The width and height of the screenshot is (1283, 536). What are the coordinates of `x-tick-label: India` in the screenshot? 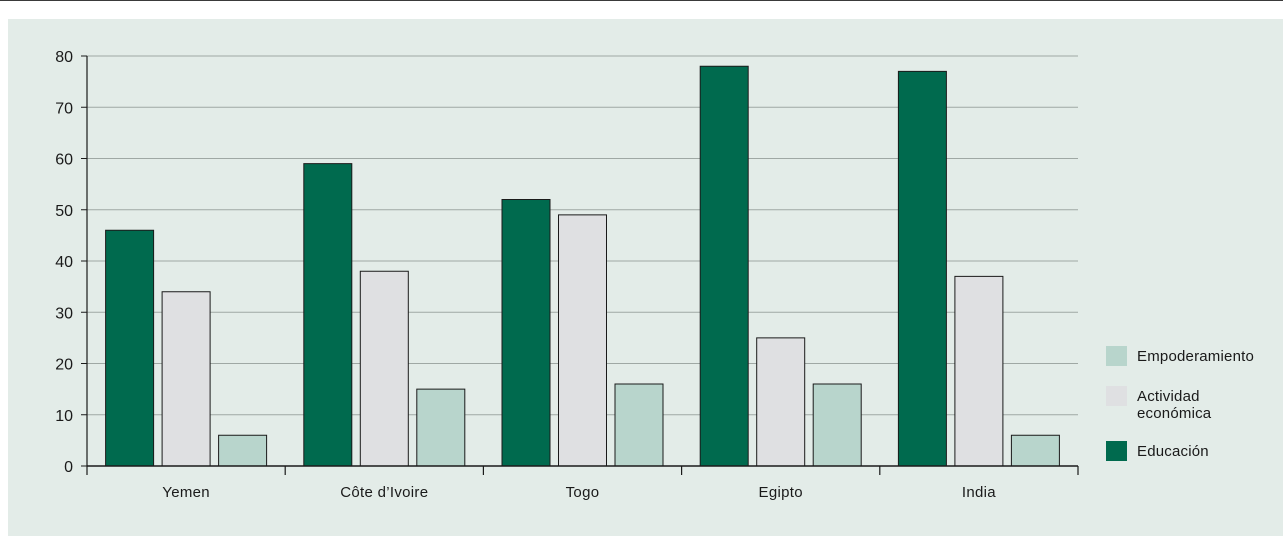 It's located at (979, 492).